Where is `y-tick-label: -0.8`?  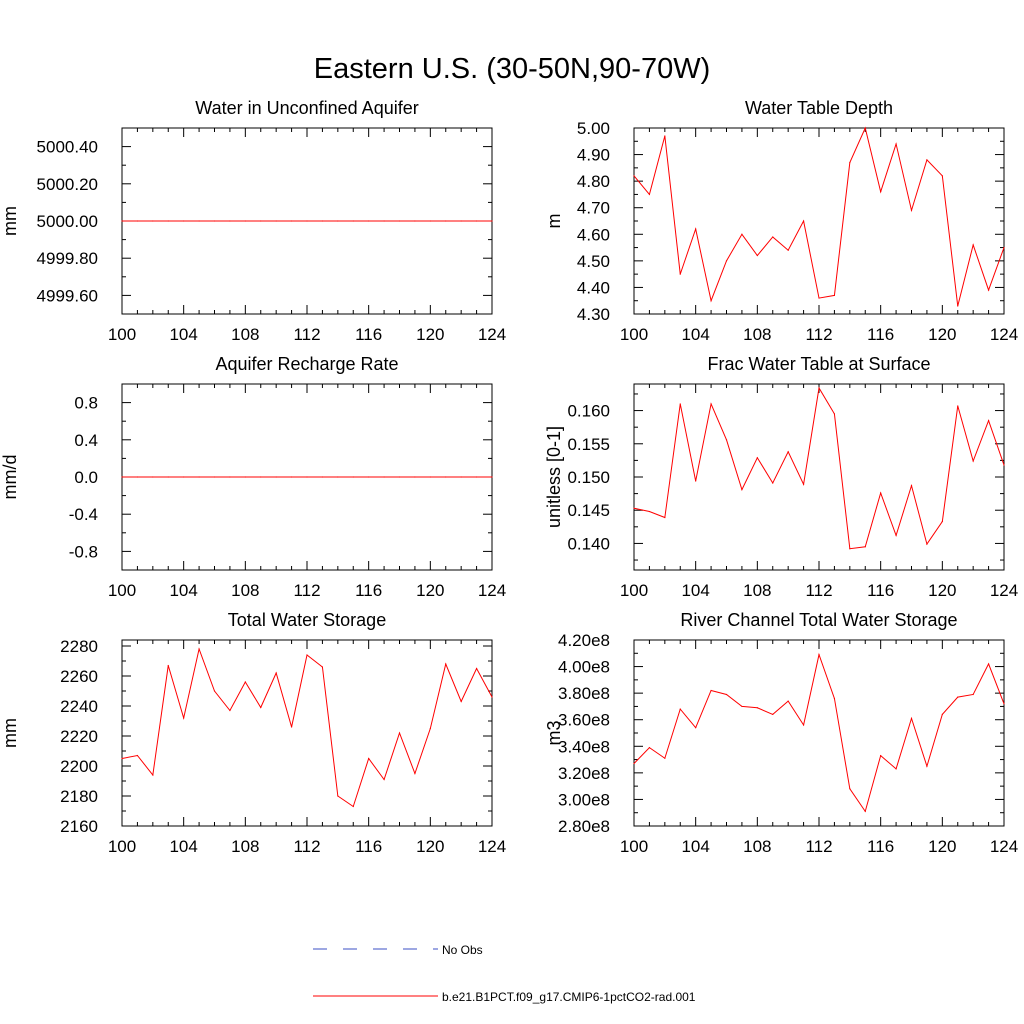 y-tick-label: -0.8 is located at coordinates (83, 551).